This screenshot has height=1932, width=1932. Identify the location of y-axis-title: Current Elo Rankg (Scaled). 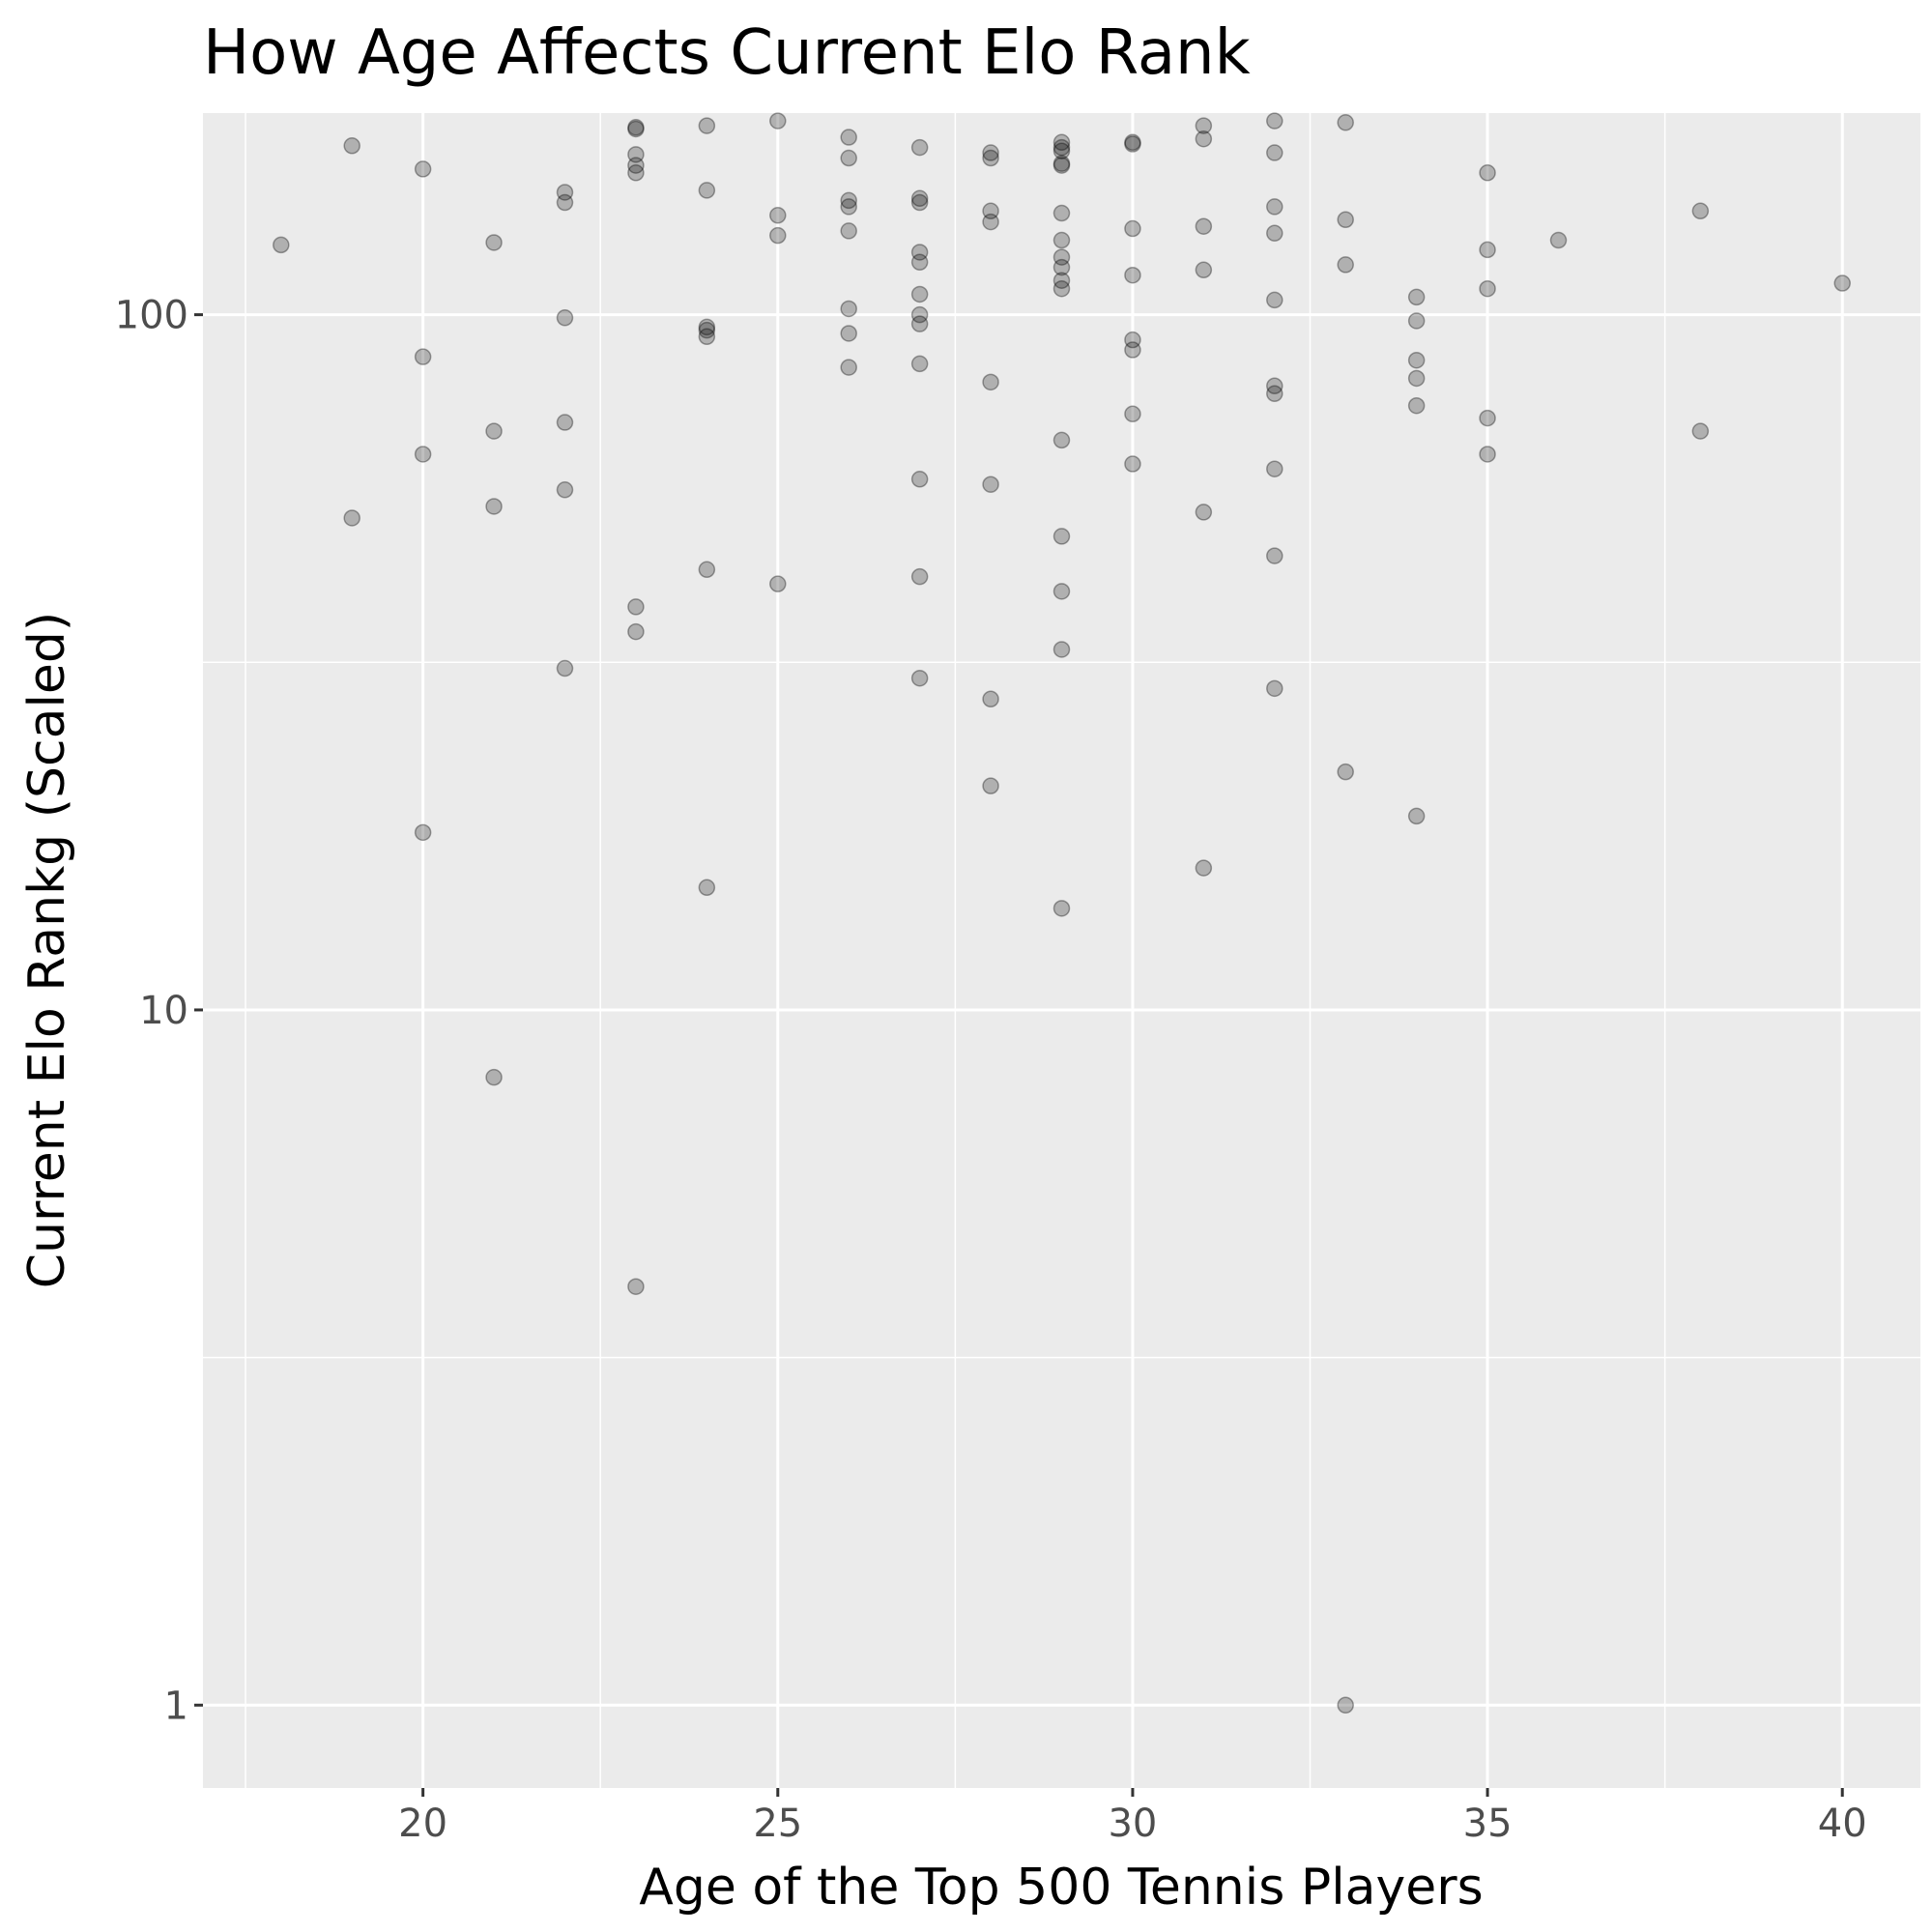
(47, 950).